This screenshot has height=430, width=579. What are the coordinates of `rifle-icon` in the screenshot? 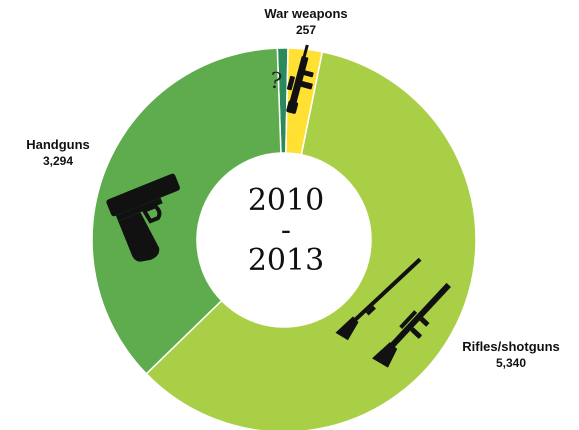 It's located at (393, 312).